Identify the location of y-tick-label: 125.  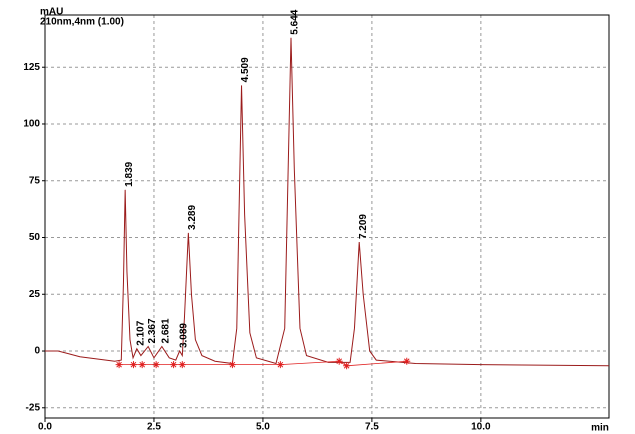
(31, 67).